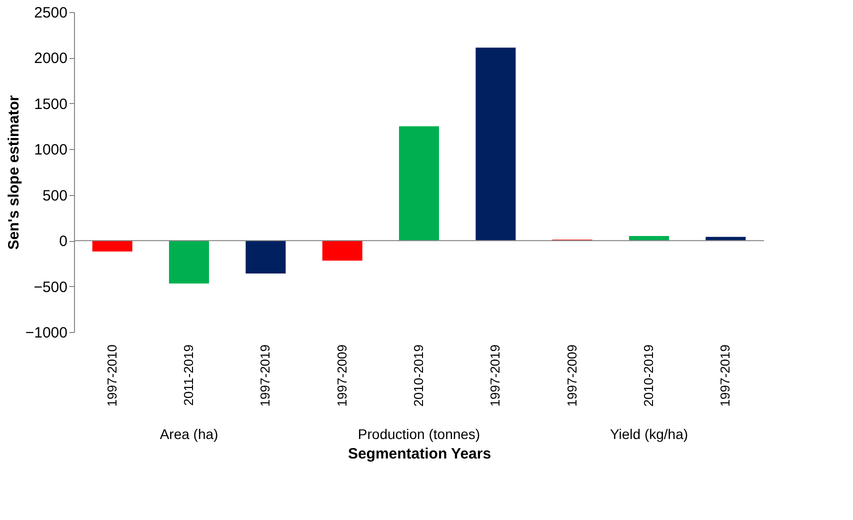  I want to click on x-axis-title: Segmentation Years, so click(420, 454).